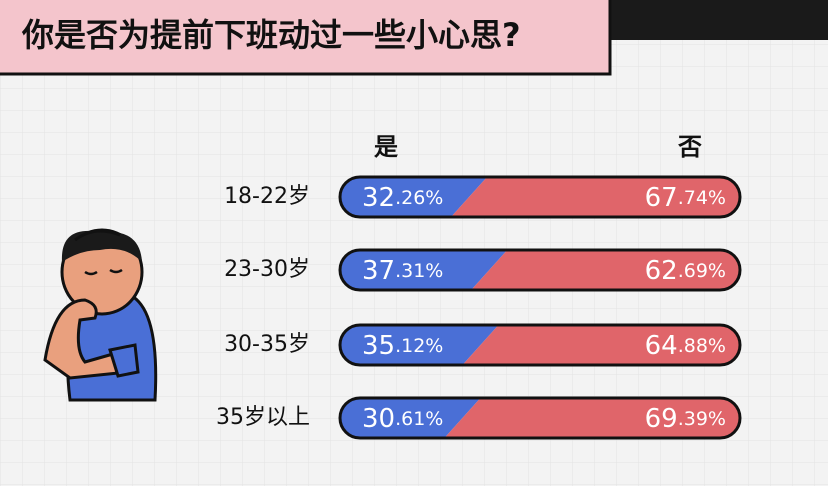  Describe the element at coordinates (271, 35) in the screenshot. I see `chart-title: 你是否为提前下班动过一些小心思?` at that location.